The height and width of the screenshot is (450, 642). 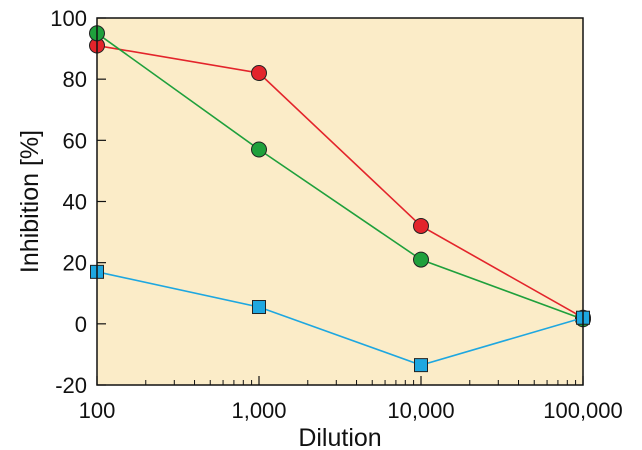 What do you see at coordinates (75, 202) in the screenshot?
I see `y-tick-label: 40` at bounding box center [75, 202].